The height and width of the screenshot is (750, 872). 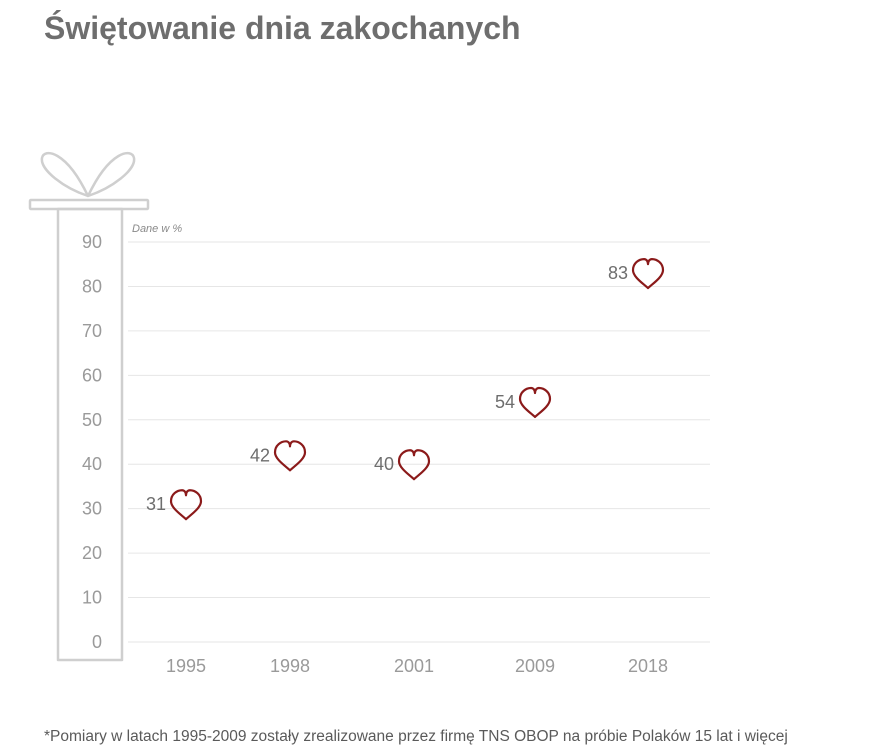 What do you see at coordinates (92, 598) in the screenshot?
I see `y-tick-label: 10` at bounding box center [92, 598].